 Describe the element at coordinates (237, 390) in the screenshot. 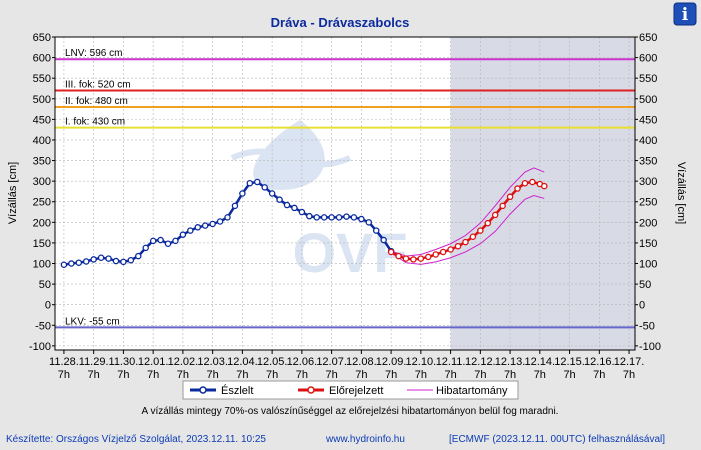

I see `legend-label-observed: Észlelt` at that location.